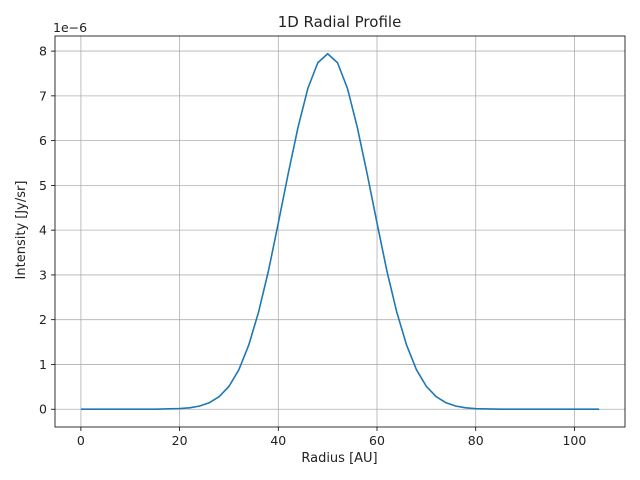 Image resolution: width=640 pixels, height=480 pixels. What do you see at coordinates (43, 319) in the screenshot?
I see `y-tick-label: 2` at bounding box center [43, 319].